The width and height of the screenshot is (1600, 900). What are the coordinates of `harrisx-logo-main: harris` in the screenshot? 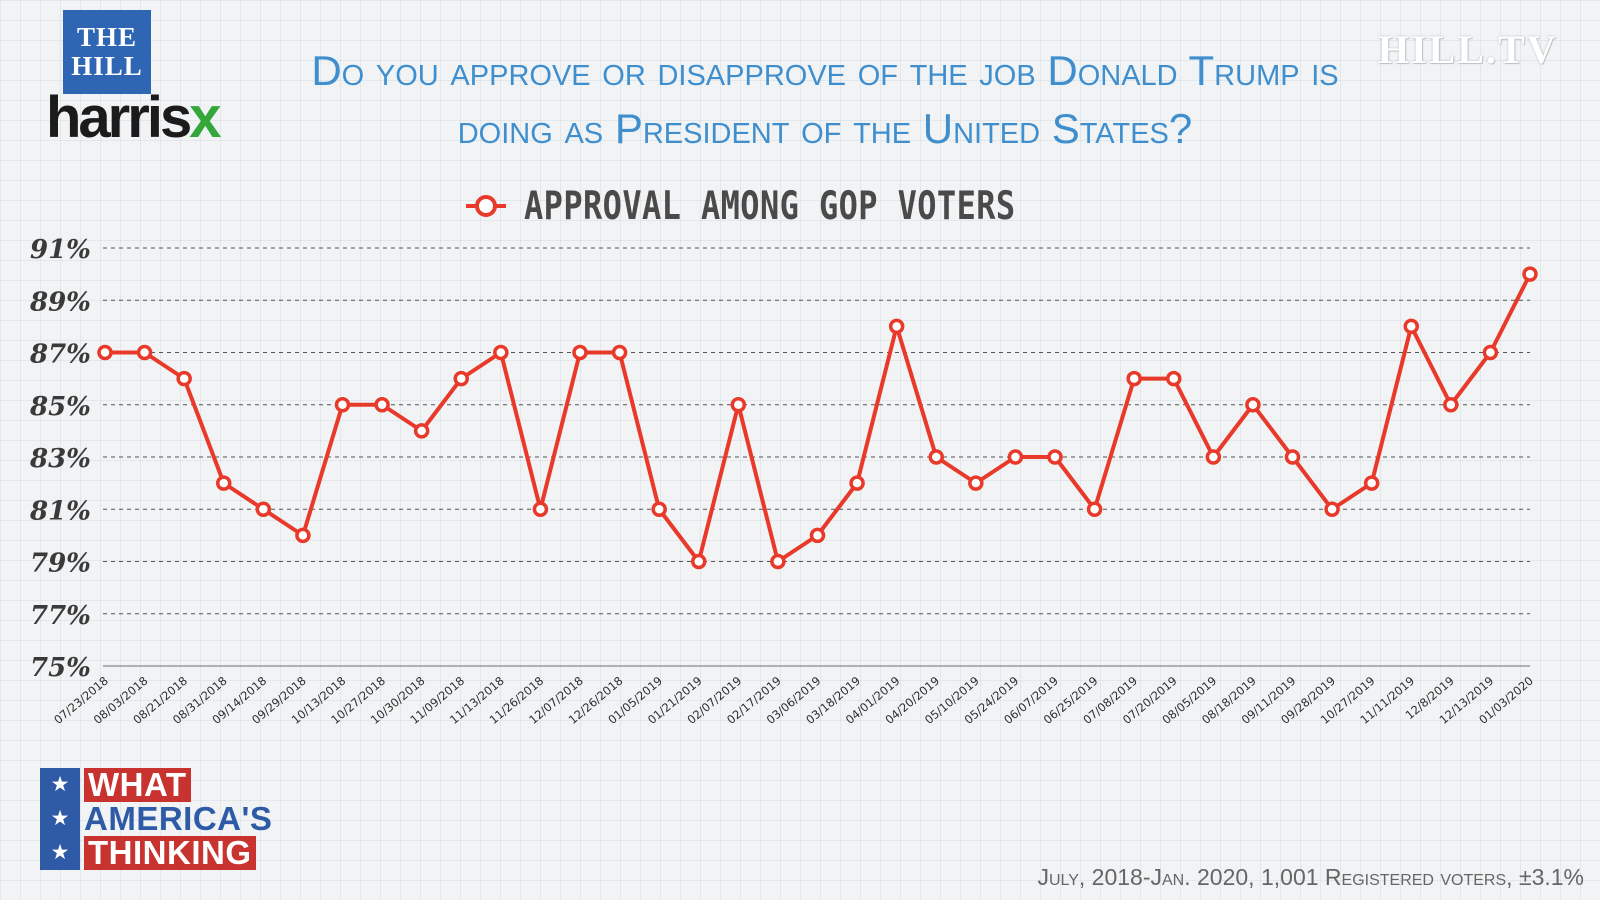 It's located at (119, 117).